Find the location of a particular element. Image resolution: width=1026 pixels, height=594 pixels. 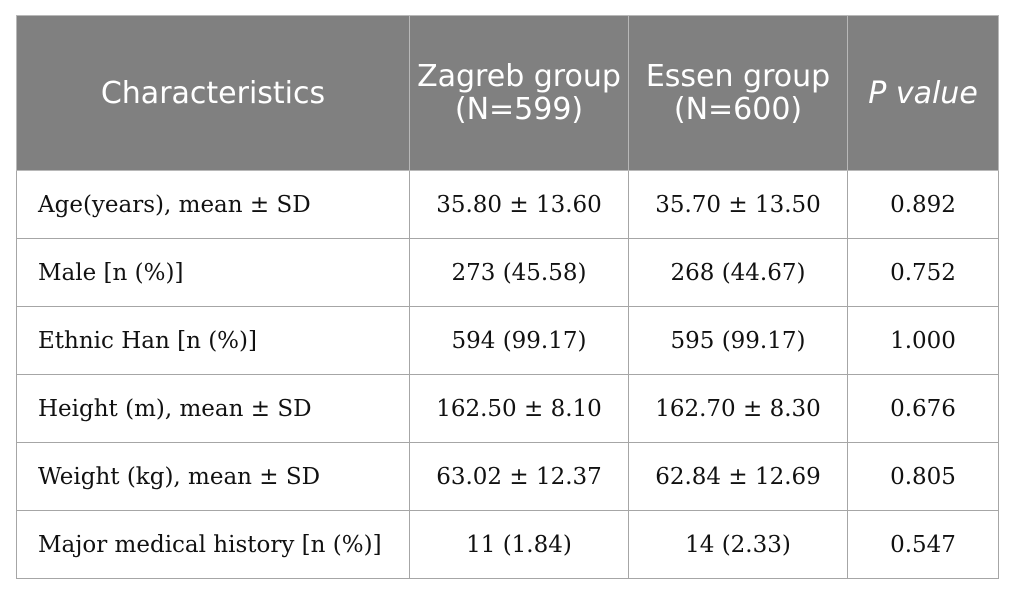

cell-essen: 595 (99.17) is located at coordinates (738, 340).